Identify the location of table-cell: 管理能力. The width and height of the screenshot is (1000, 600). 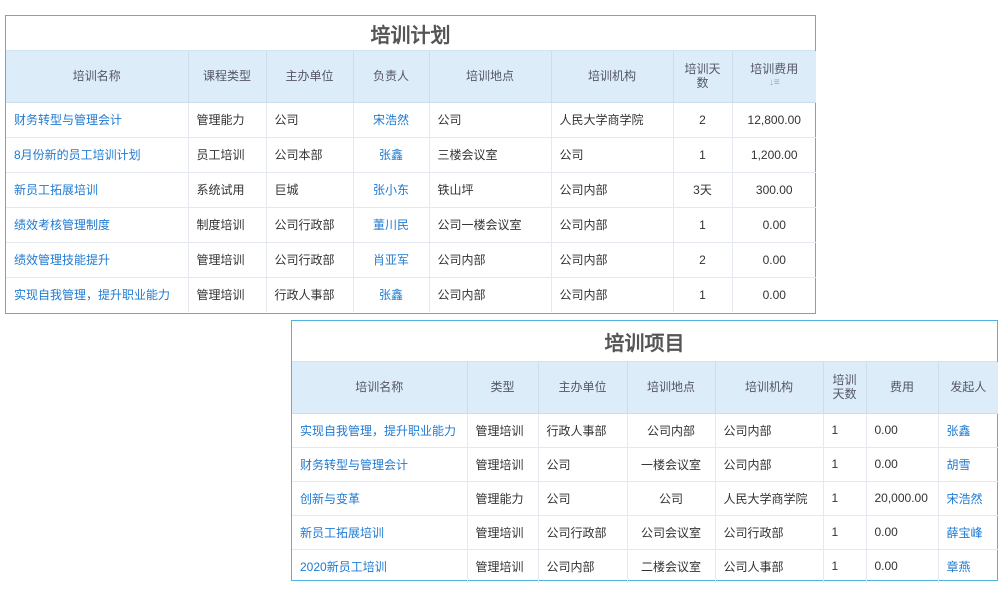
(503, 498).